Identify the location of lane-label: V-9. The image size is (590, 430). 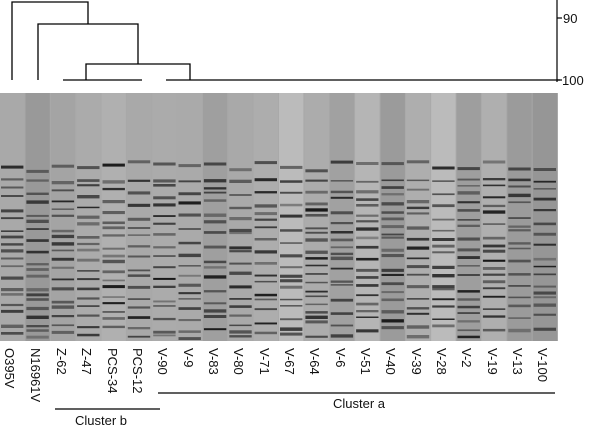
(188, 358).